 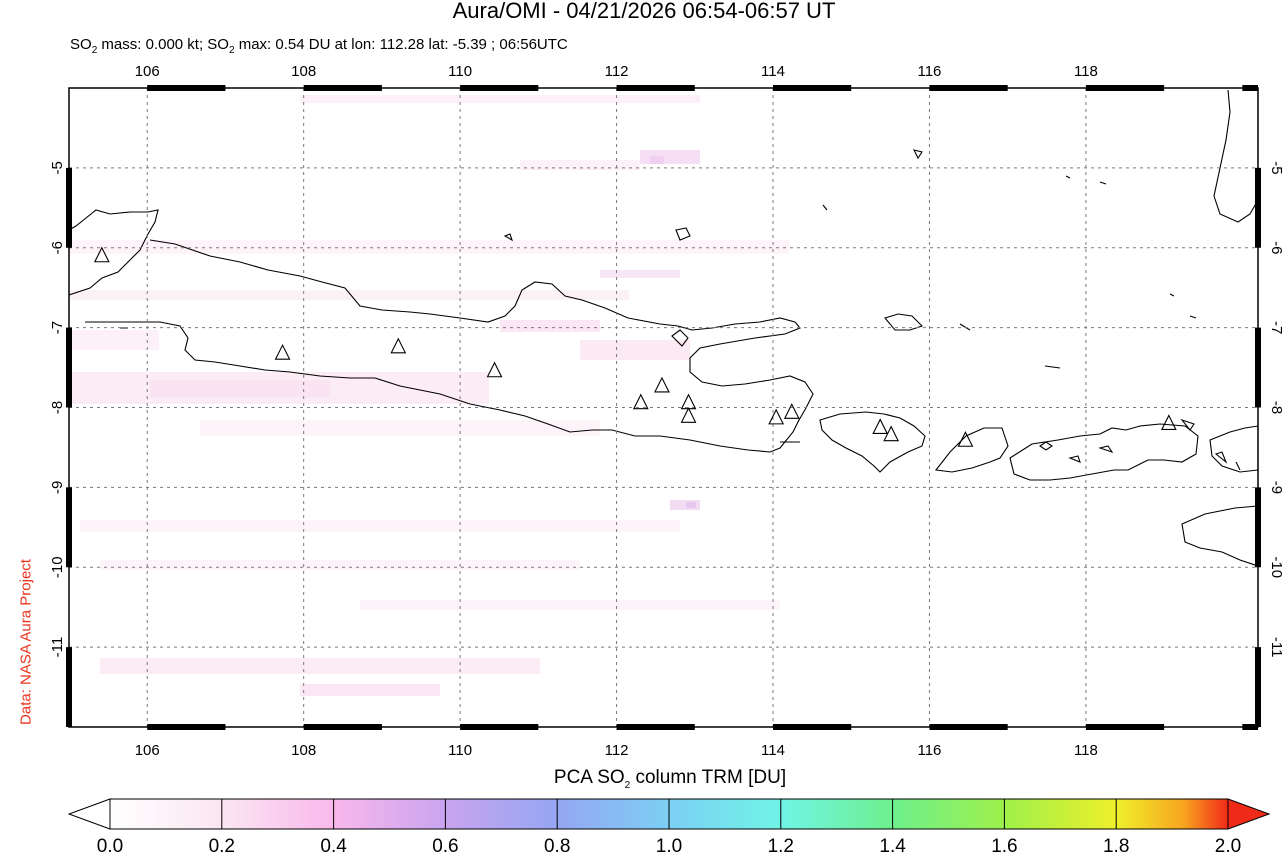 I want to click on lat-tick-label-left: -5, so click(x=57, y=167).